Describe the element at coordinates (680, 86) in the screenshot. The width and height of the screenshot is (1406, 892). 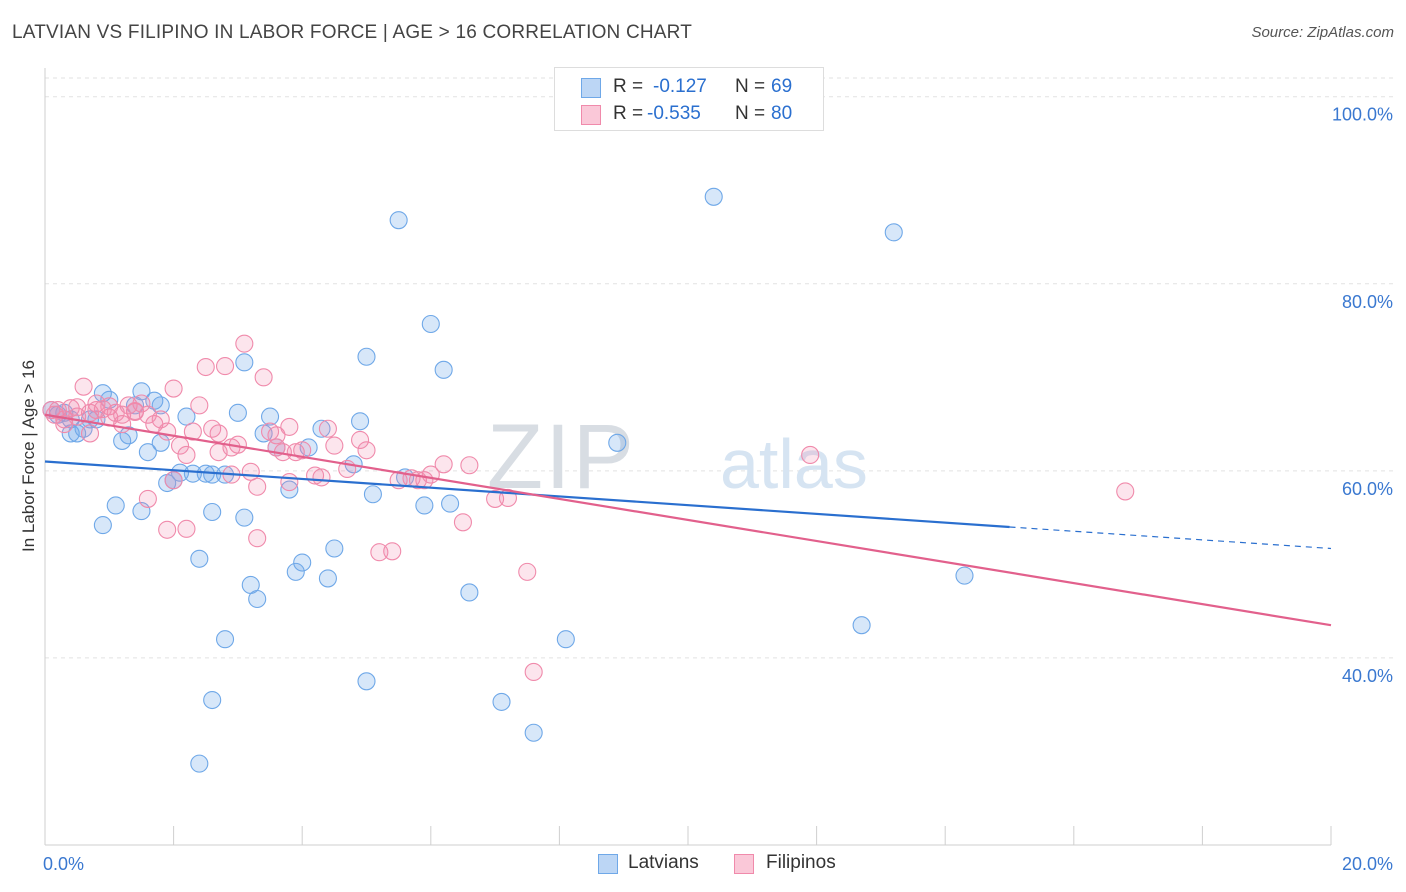
I see `r-value: -0.127` at that location.